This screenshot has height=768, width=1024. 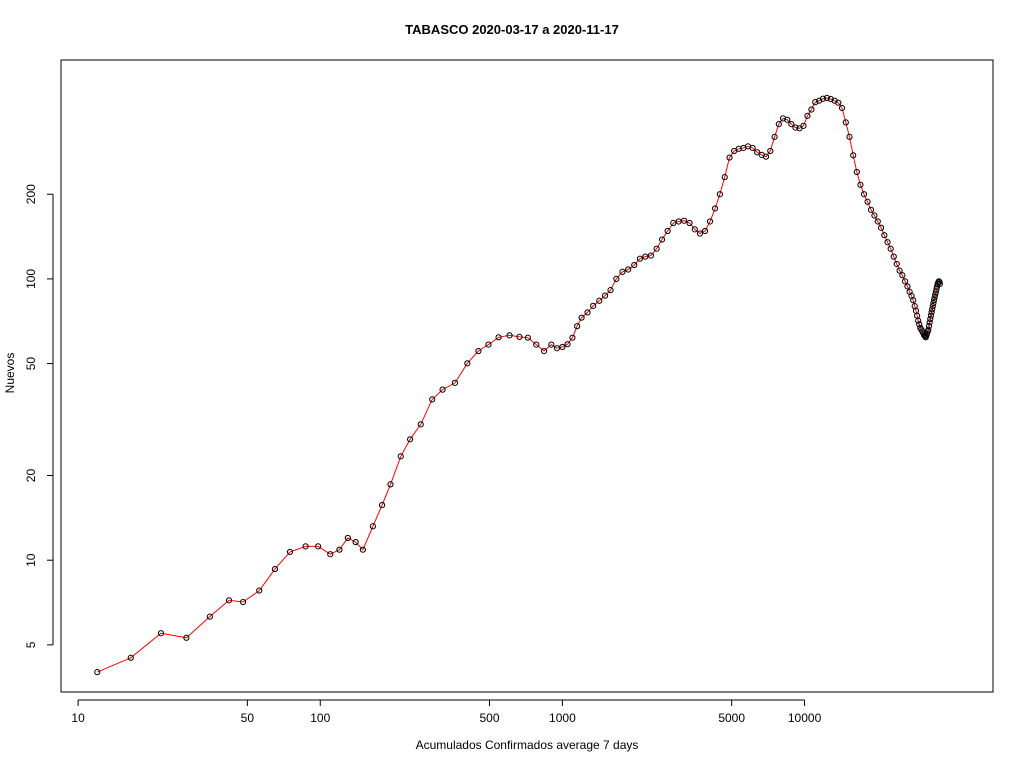 I want to click on y-tick-label: 100, so click(x=31, y=279).